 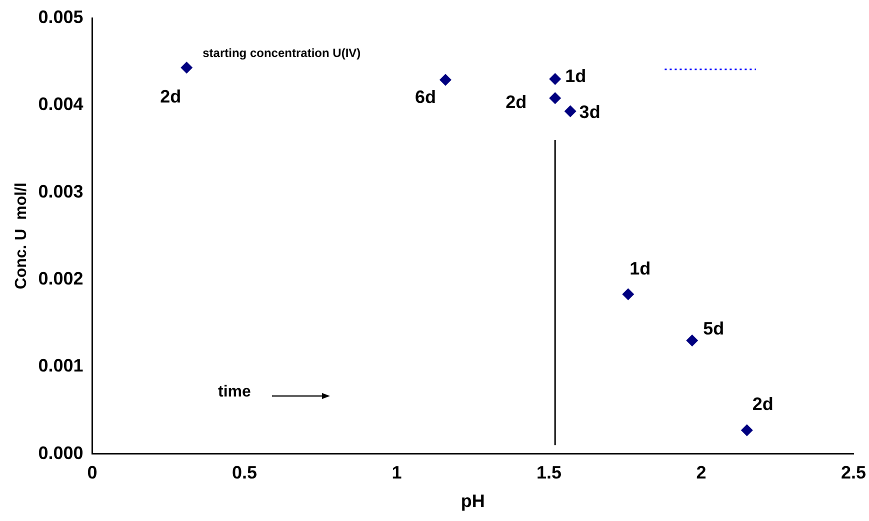 What do you see at coordinates (61, 191) in the screenshot?
I see `y-tick-label: 0.003` at bounding box center [61, 191].